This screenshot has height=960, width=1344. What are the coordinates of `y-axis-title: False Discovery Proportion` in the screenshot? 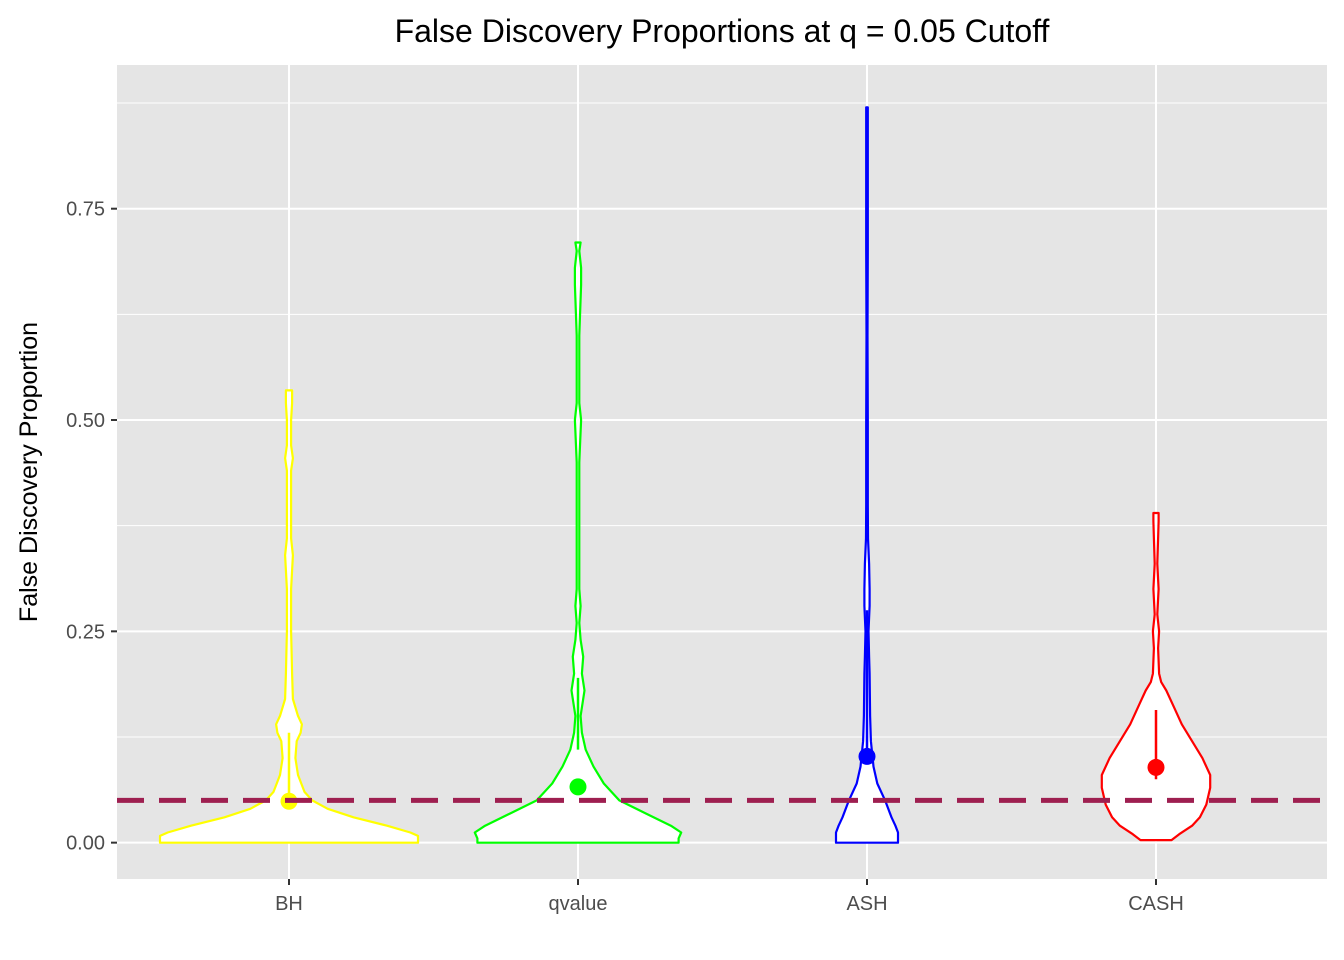 It's located at (29, 472).